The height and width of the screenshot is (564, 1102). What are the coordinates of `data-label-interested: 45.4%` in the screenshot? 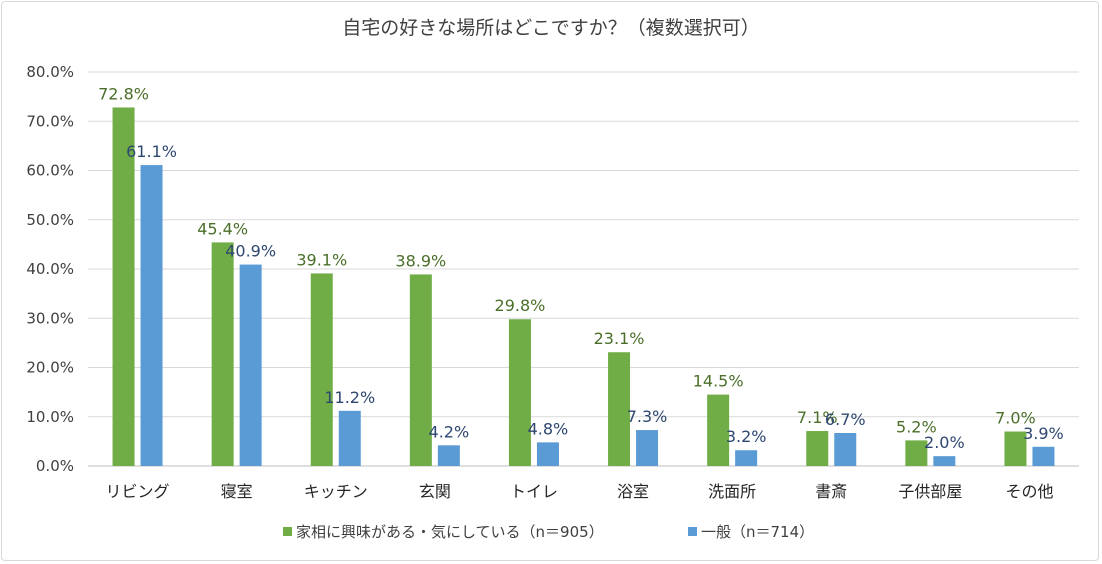 It's located at (222, 228).